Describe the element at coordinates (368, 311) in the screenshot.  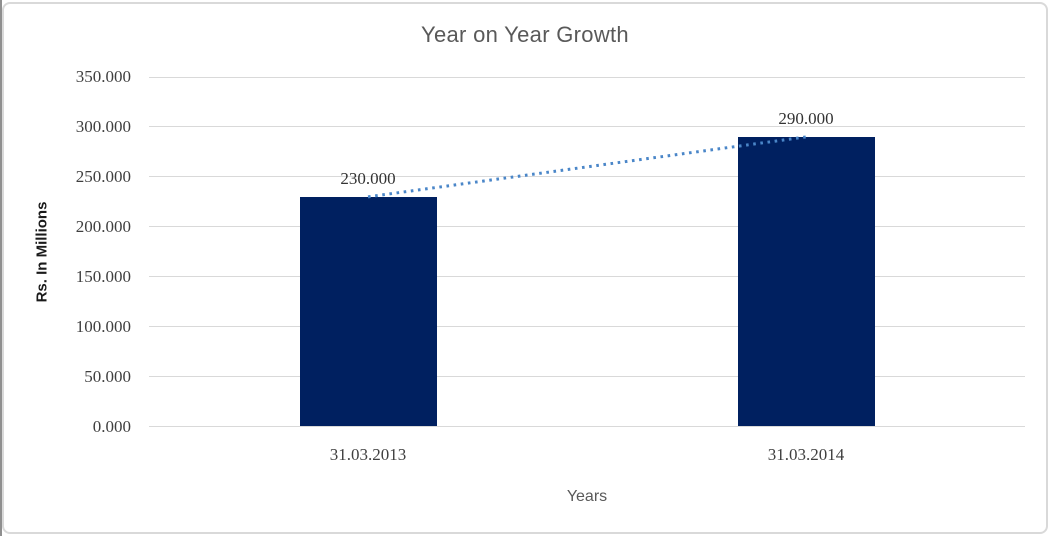
I see `bar-31.03.2013` at that location.